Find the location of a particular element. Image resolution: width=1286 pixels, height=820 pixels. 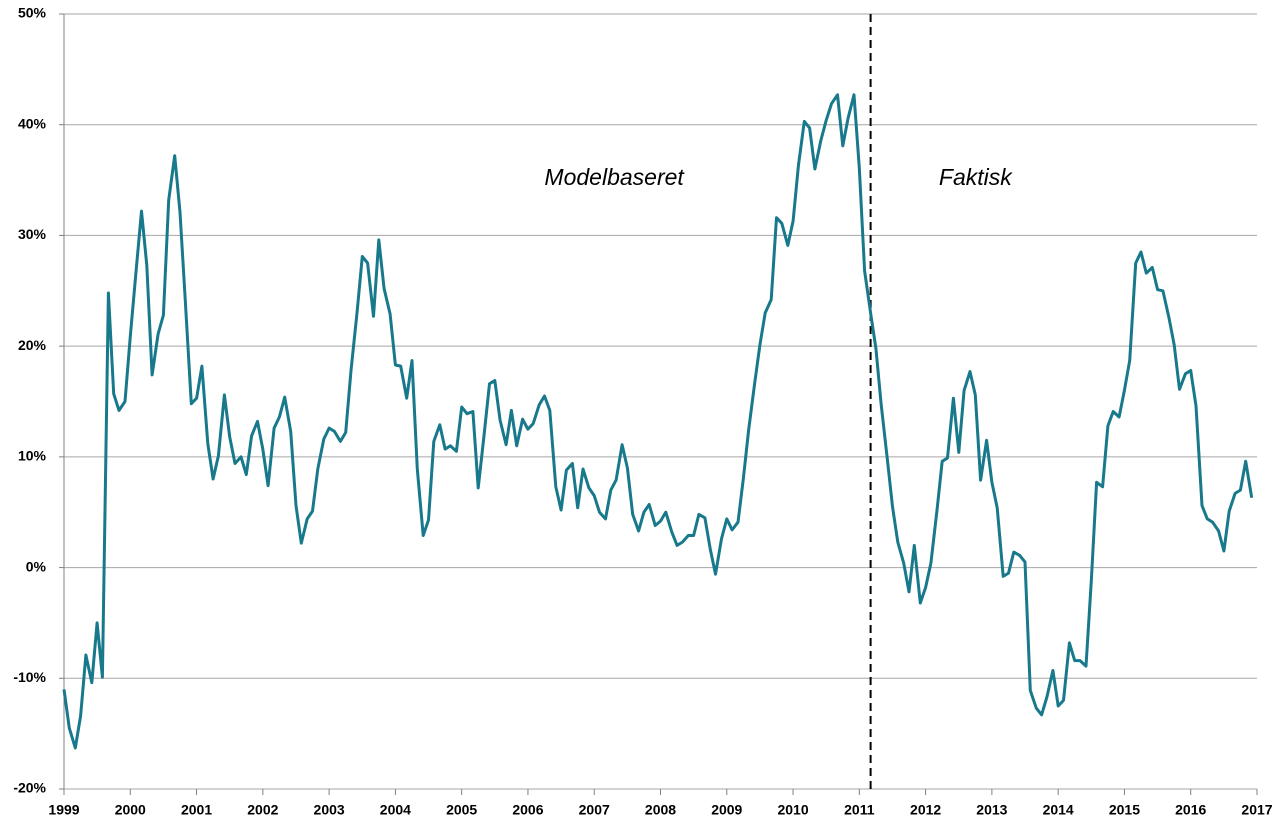

x-tick-label: 2008 is located at coordinates (660, 810).